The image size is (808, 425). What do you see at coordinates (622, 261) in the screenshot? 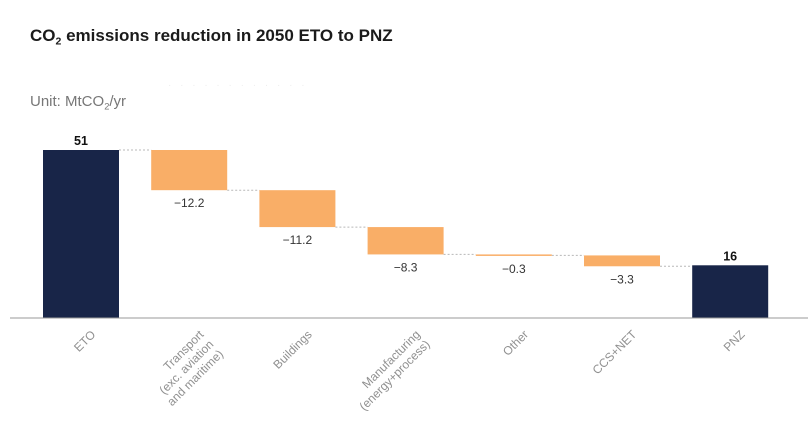
I see `bar-ccs-net` at bounding box center [622, 261].